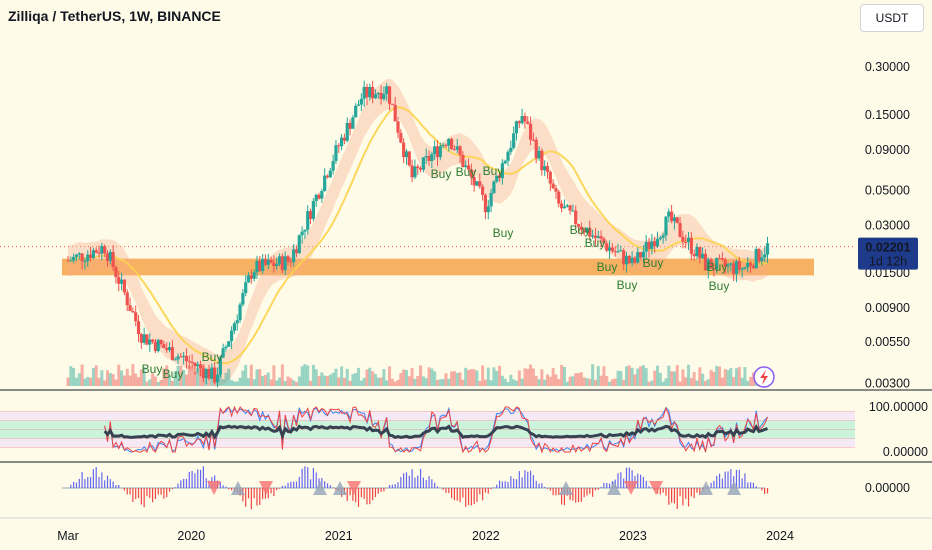 The width and height of the screenshot is (932, 550). What do you see at coordinates (892, 18) in the screenshot?
I see `currency-selector-button: USDT` at bounding box center [892, 18].